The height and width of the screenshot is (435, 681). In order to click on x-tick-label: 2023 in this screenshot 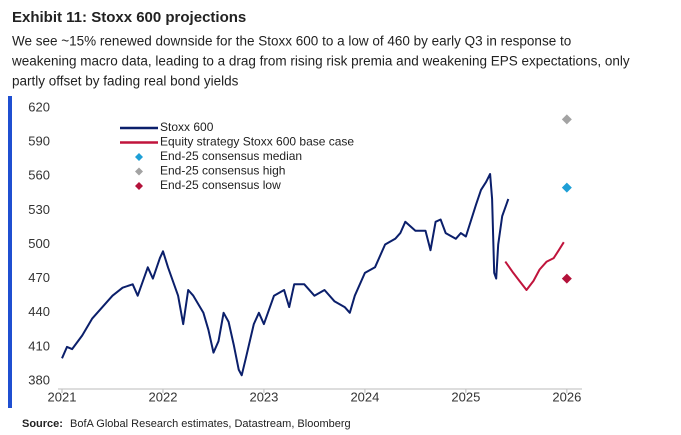, I will do `click(263, 396)`.